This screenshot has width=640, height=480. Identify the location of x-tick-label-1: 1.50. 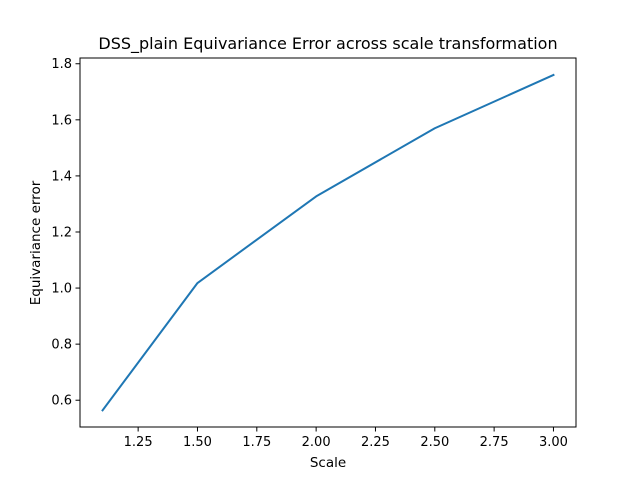
(197, 442).